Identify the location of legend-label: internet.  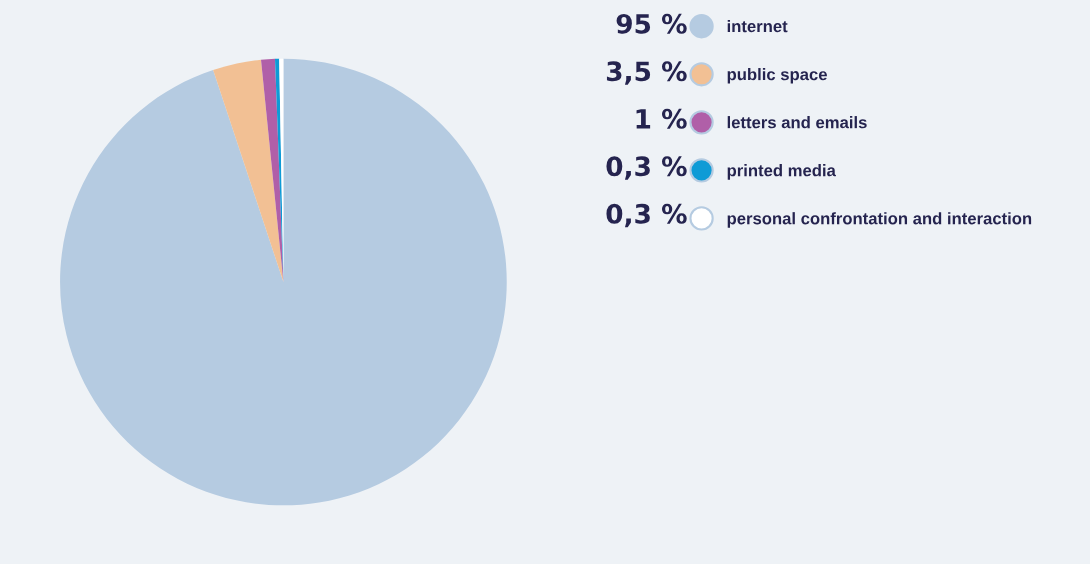
(757, 26).